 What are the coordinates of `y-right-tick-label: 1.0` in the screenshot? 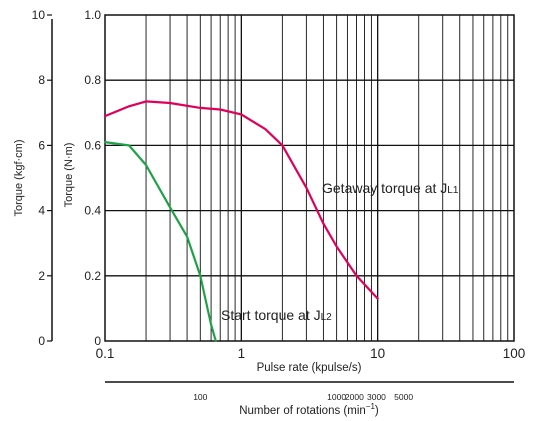 It's located at (92, 15).